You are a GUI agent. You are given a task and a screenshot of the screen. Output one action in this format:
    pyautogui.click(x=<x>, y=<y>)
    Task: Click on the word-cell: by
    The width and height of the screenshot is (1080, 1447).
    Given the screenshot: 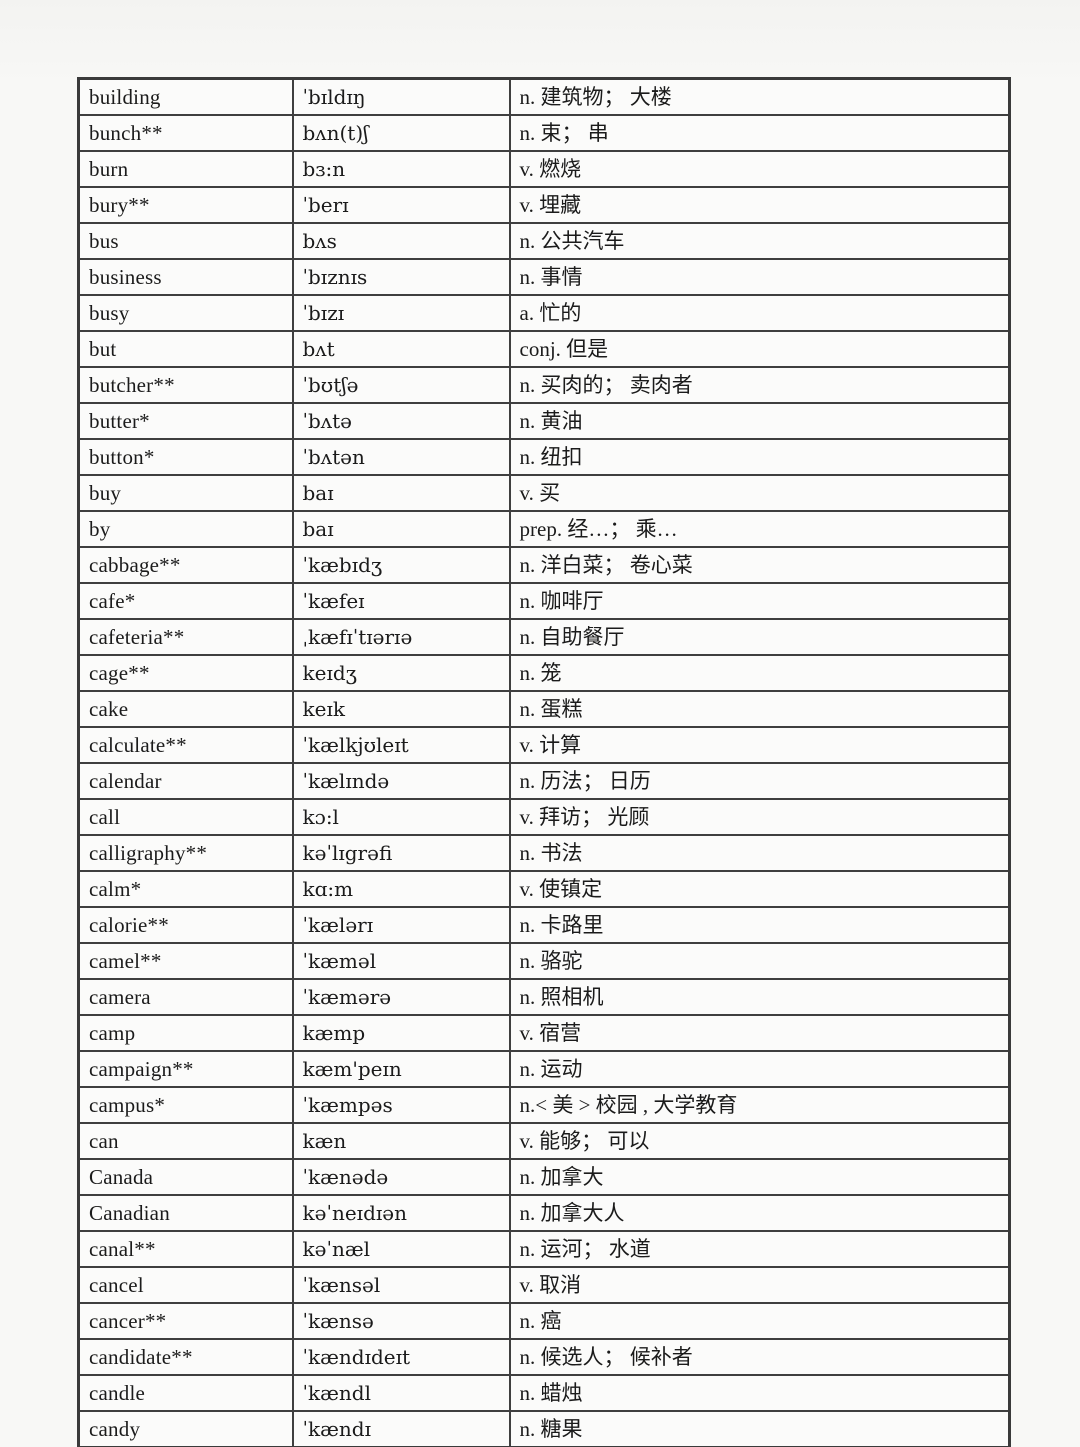 What is the action you would take?
    pyautogui.click(x=185, y=529)
    